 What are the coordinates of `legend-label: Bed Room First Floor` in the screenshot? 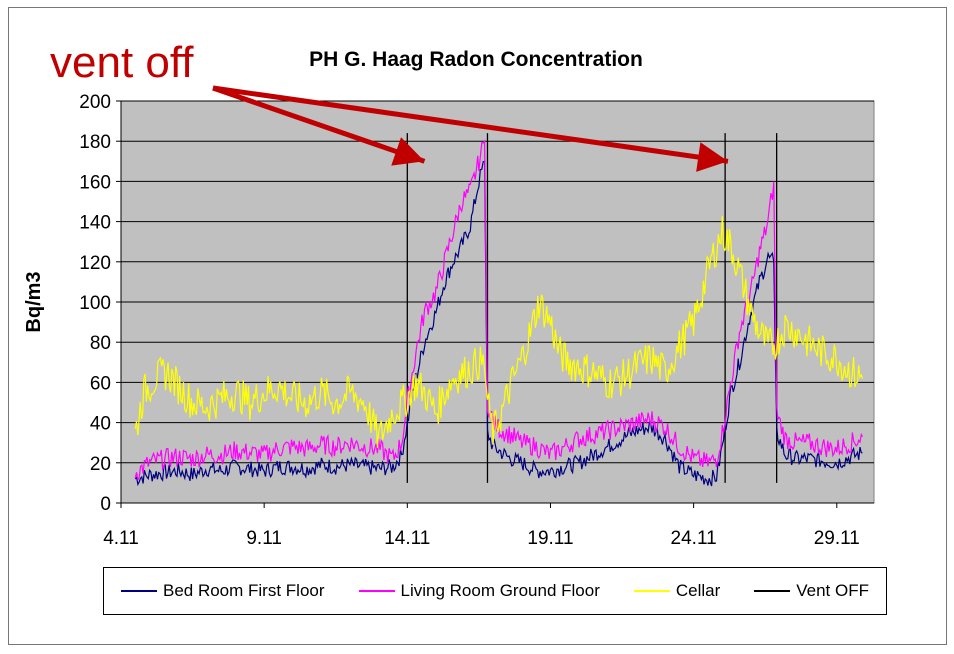 It's located at (243, 590).